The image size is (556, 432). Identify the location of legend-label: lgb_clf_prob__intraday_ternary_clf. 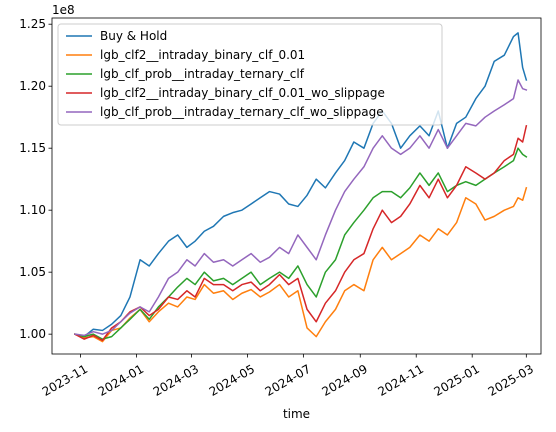
(202, 74).